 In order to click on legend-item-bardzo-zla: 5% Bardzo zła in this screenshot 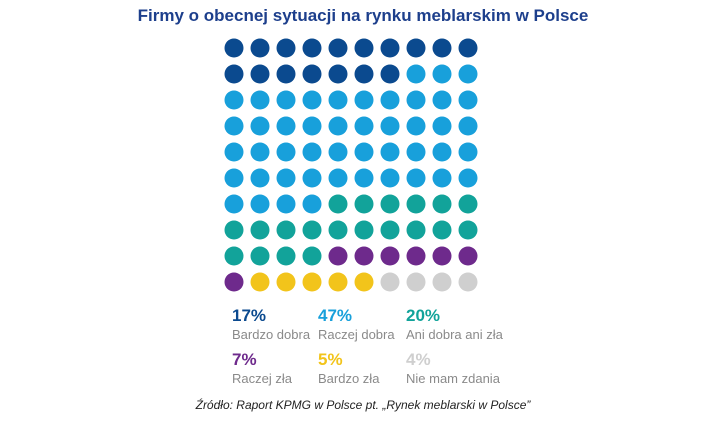, I will do `click(348, 368)`.